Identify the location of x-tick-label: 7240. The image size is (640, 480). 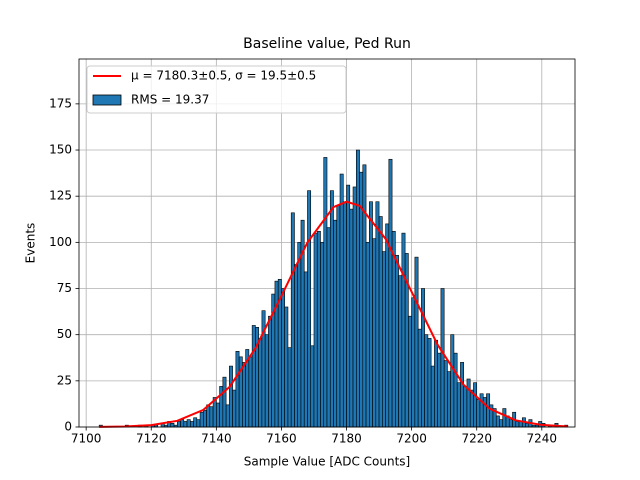
(542, 439).